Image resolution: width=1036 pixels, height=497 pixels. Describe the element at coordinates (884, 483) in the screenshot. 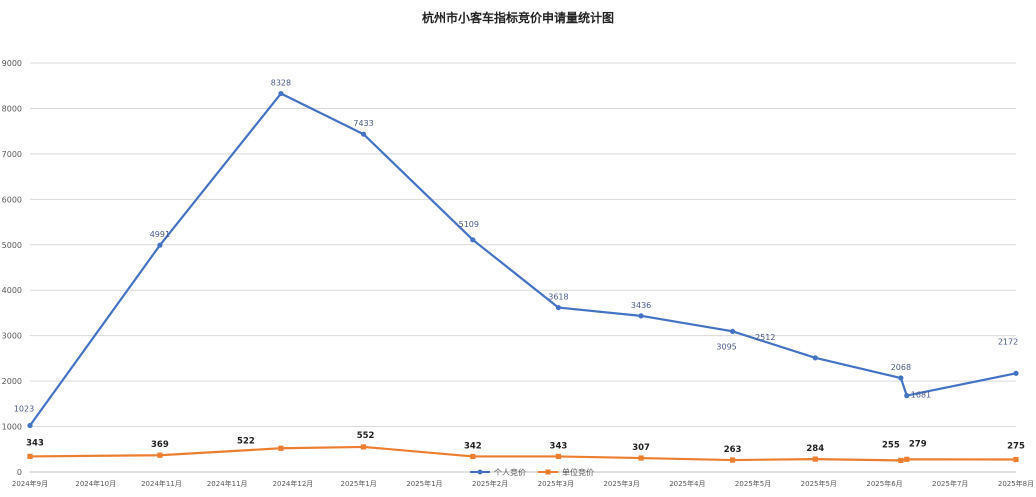

I see `x-tick-label: 2025年6月` at that location.